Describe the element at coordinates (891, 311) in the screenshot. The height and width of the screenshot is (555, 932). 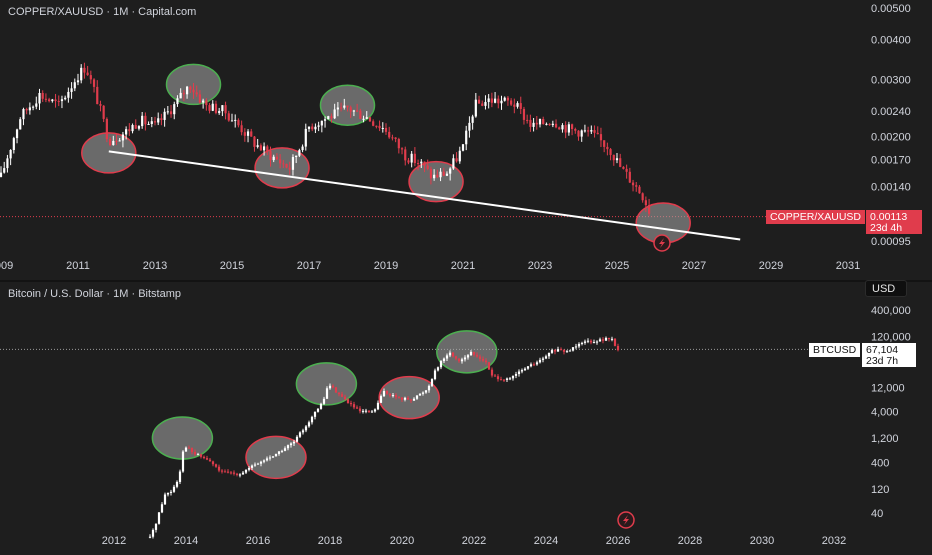
I see `y-tick-label: 400,000` at that location.